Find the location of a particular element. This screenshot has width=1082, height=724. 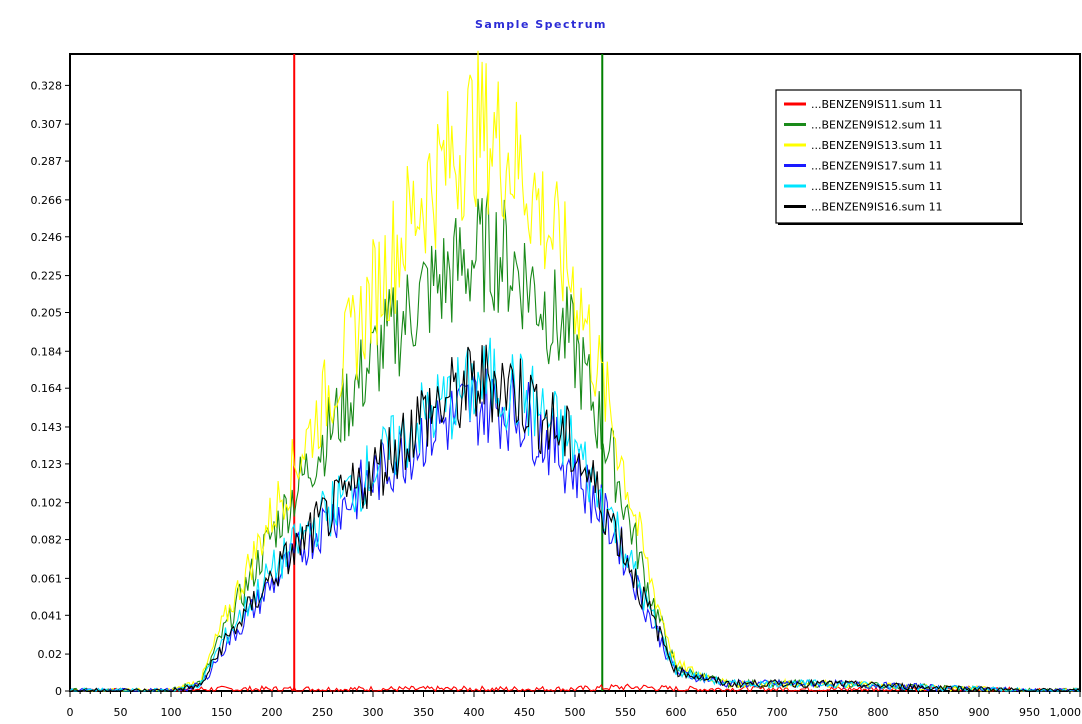

x-tick-label: 250 is located at coordinates (322, 712).